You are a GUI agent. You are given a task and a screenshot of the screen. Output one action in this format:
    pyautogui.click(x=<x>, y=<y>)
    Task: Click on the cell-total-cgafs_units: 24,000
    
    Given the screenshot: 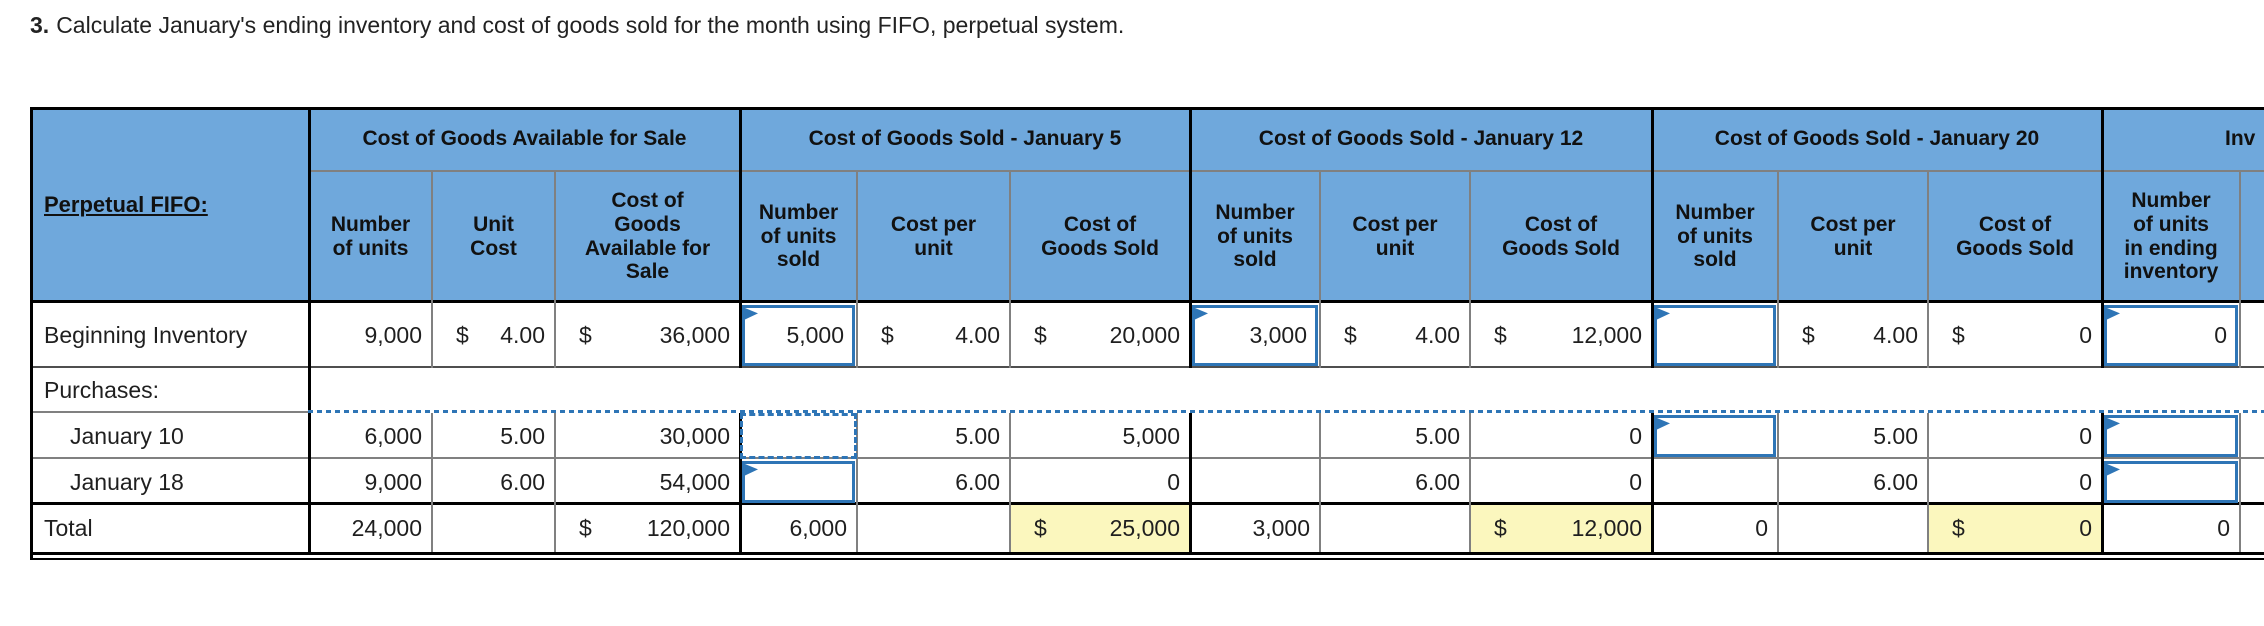 What is the action you would take?
    pyautogui.click(x=370, y=528)
    